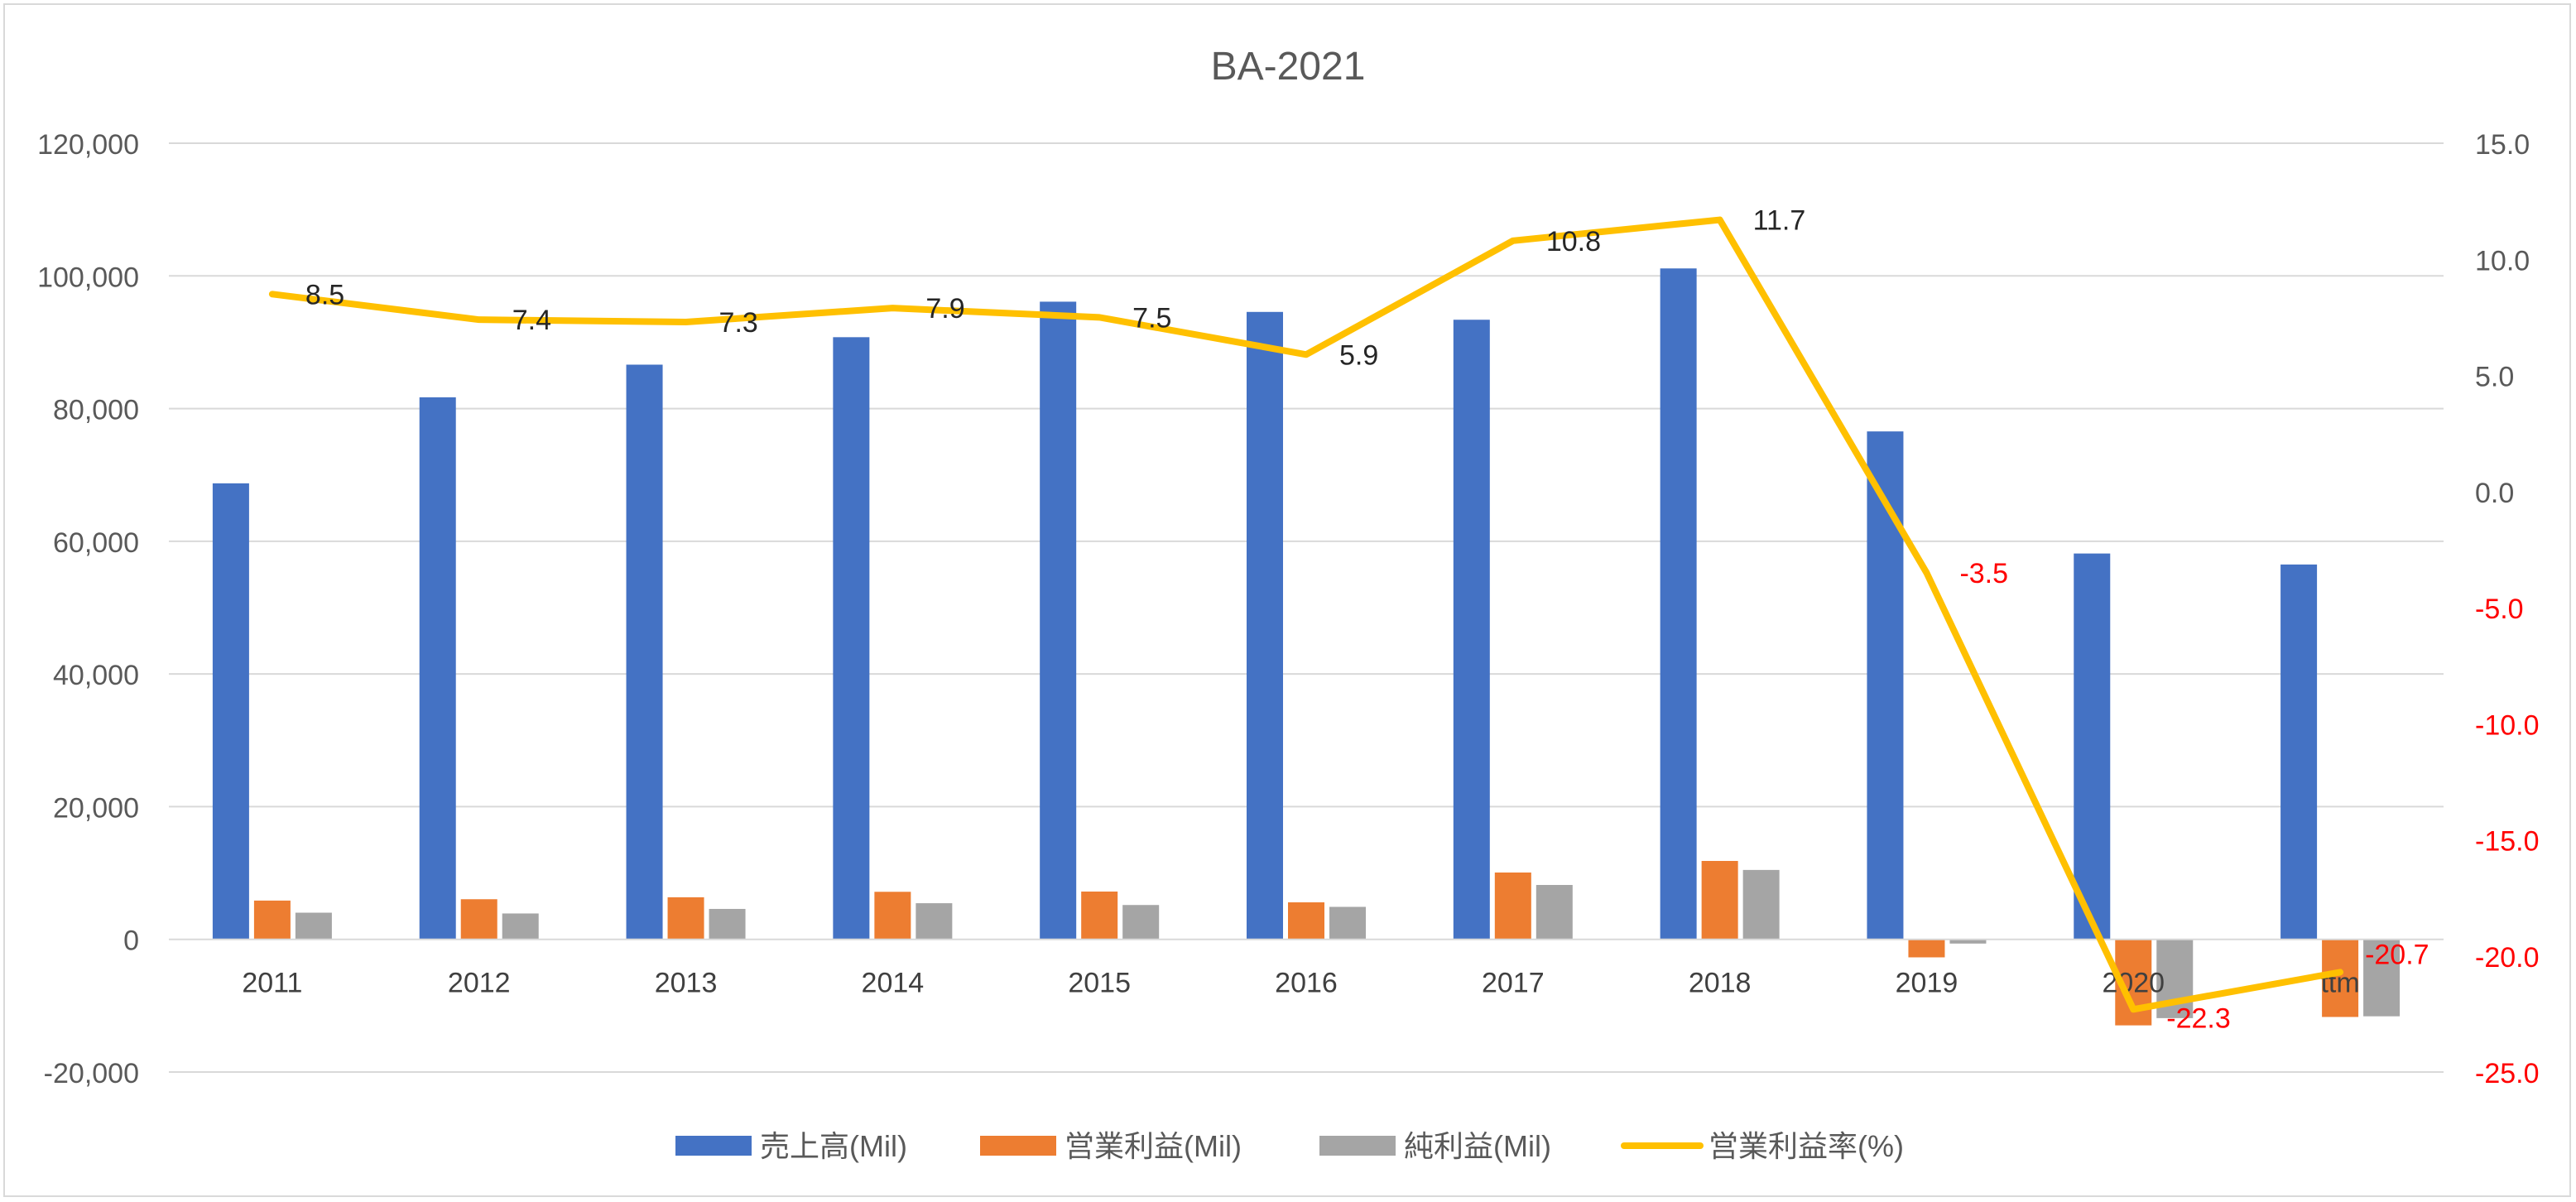 The image size is (2576, 1202). I want to click on category-label: 2017, so click(1513, 983).